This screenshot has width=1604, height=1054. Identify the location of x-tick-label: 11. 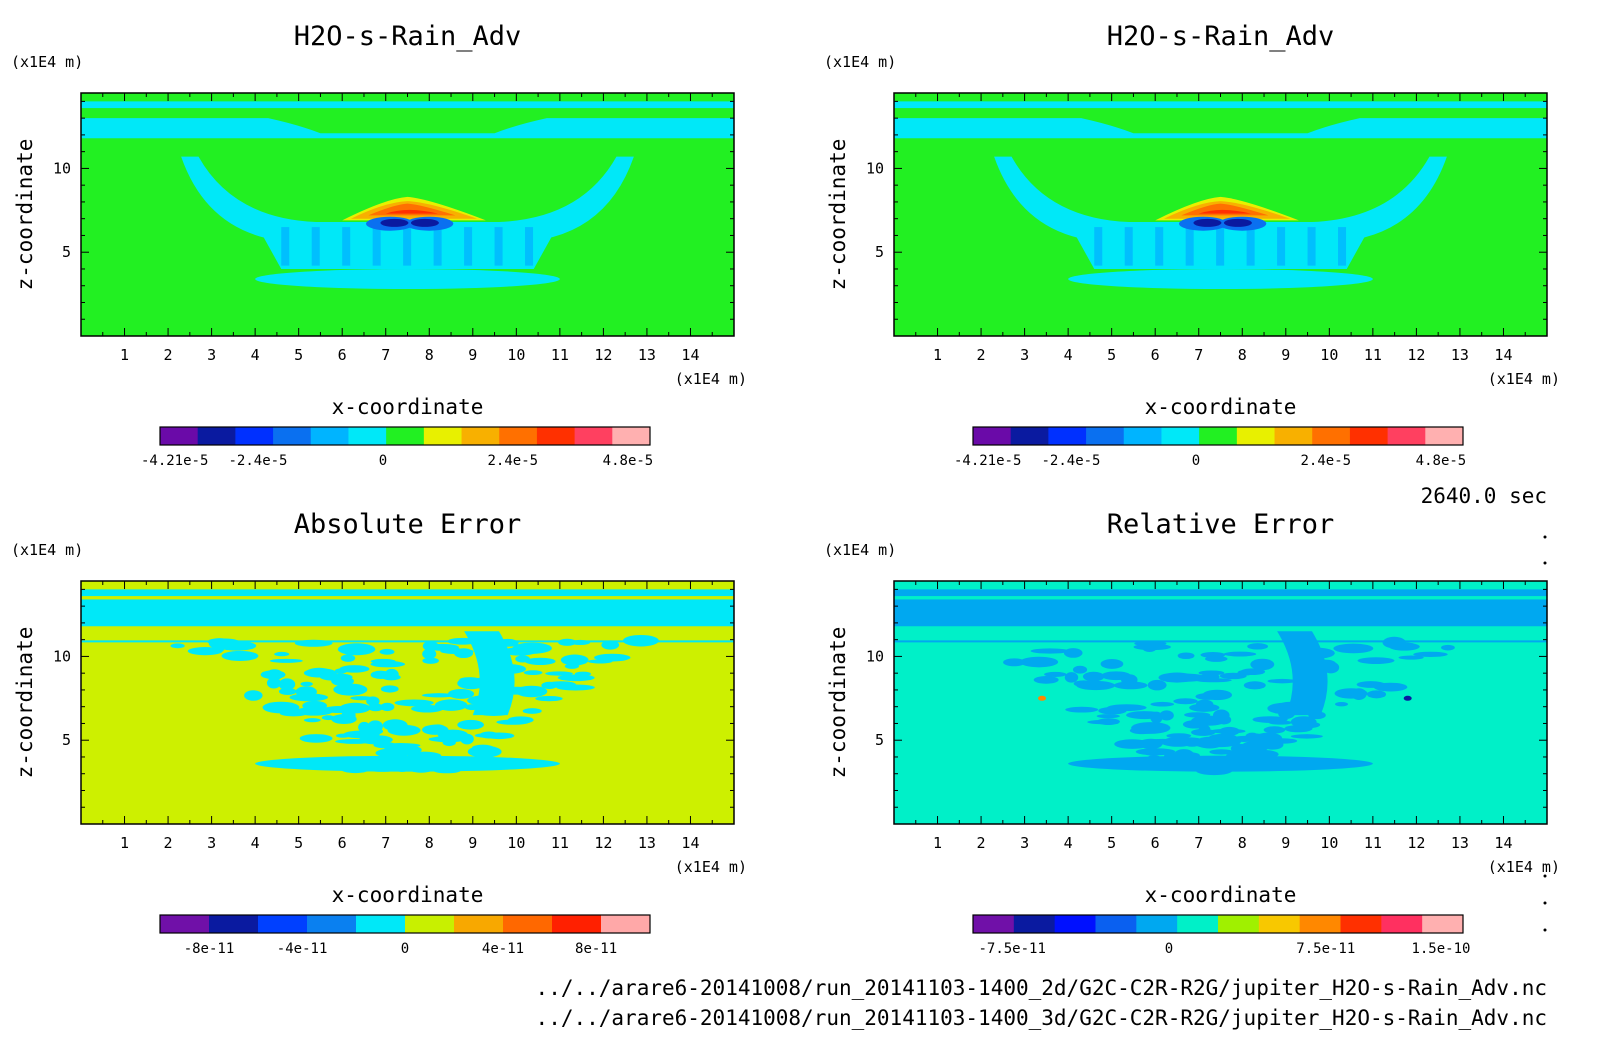
(560, 355).